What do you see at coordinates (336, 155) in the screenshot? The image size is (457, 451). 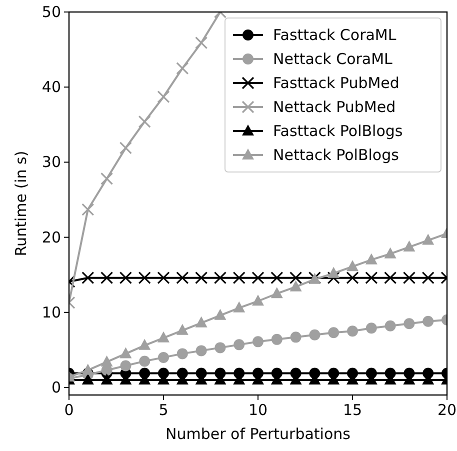 I see `legend-label: Nettack PolBlogs` at bounding box center [336, 155].